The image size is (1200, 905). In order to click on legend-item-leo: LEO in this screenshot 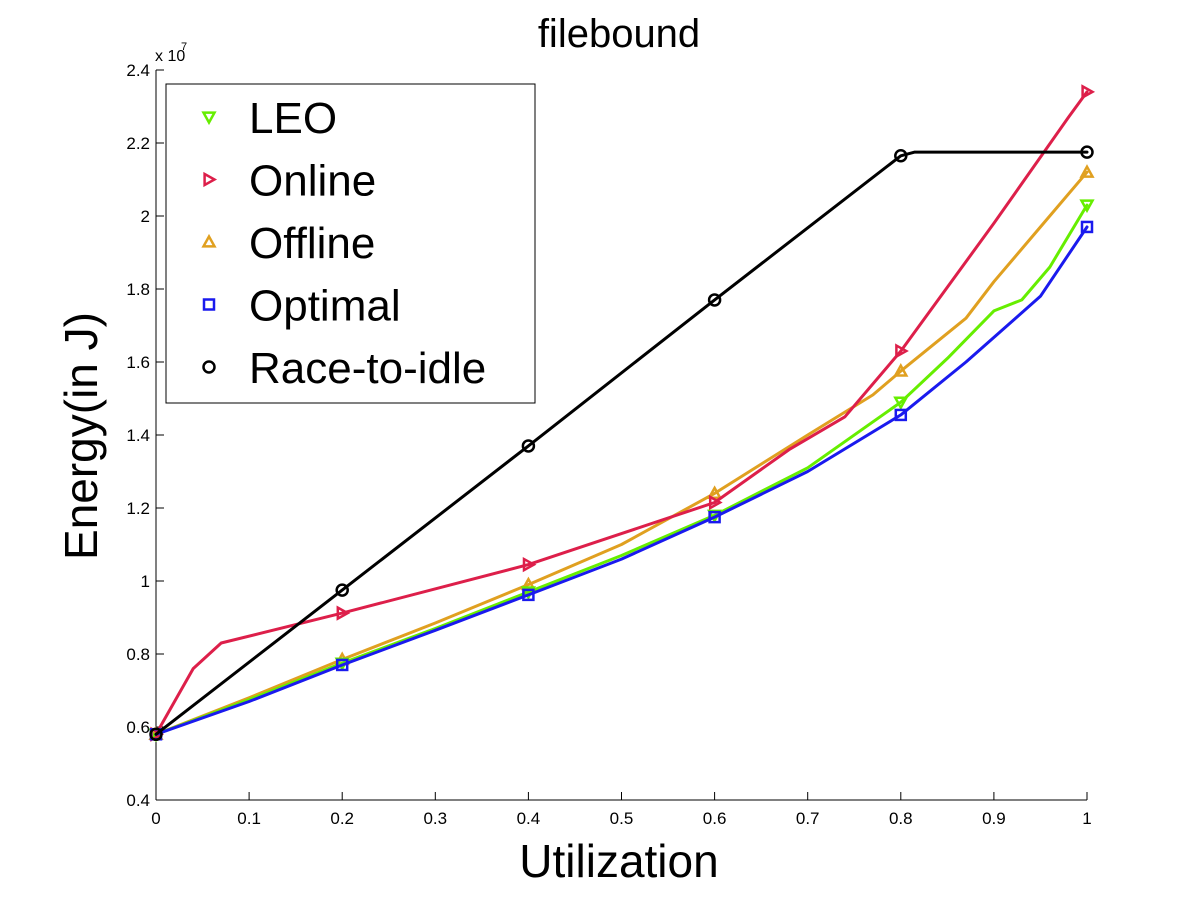, I will do `click(269, 118)`.